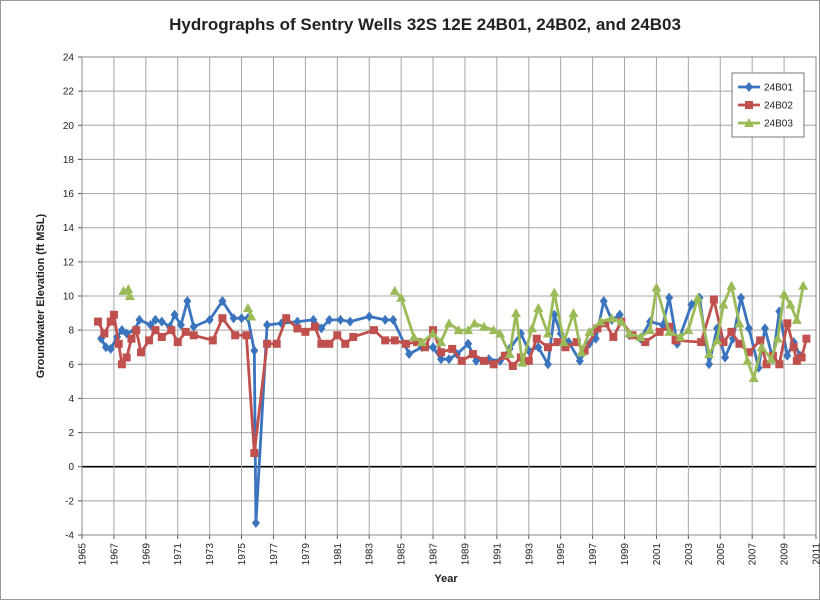  What do you see at coordinates (753, 554) in the screenshot?
I see `x-tick-label: 2007` at bounding box center [753, 554].